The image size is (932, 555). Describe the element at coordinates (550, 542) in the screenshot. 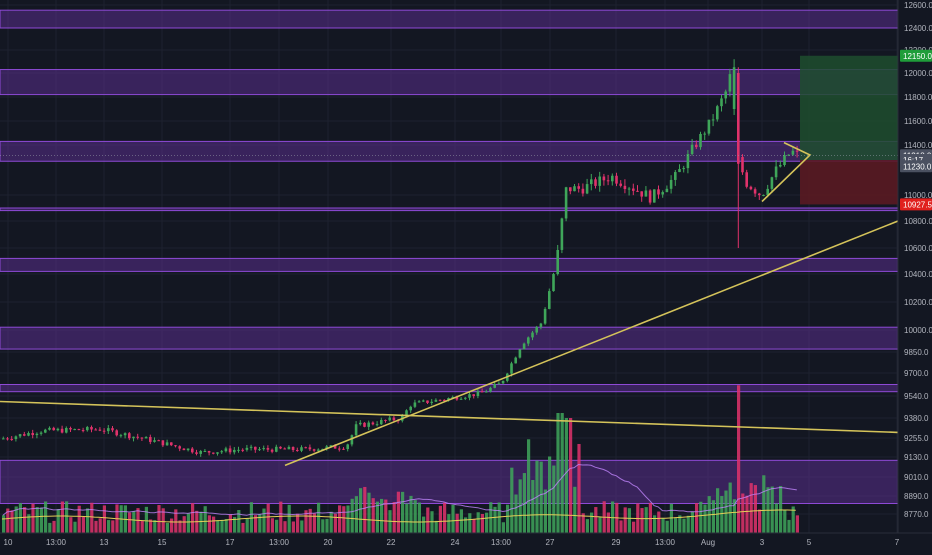

I see `x-tick-label: 27` at that location.